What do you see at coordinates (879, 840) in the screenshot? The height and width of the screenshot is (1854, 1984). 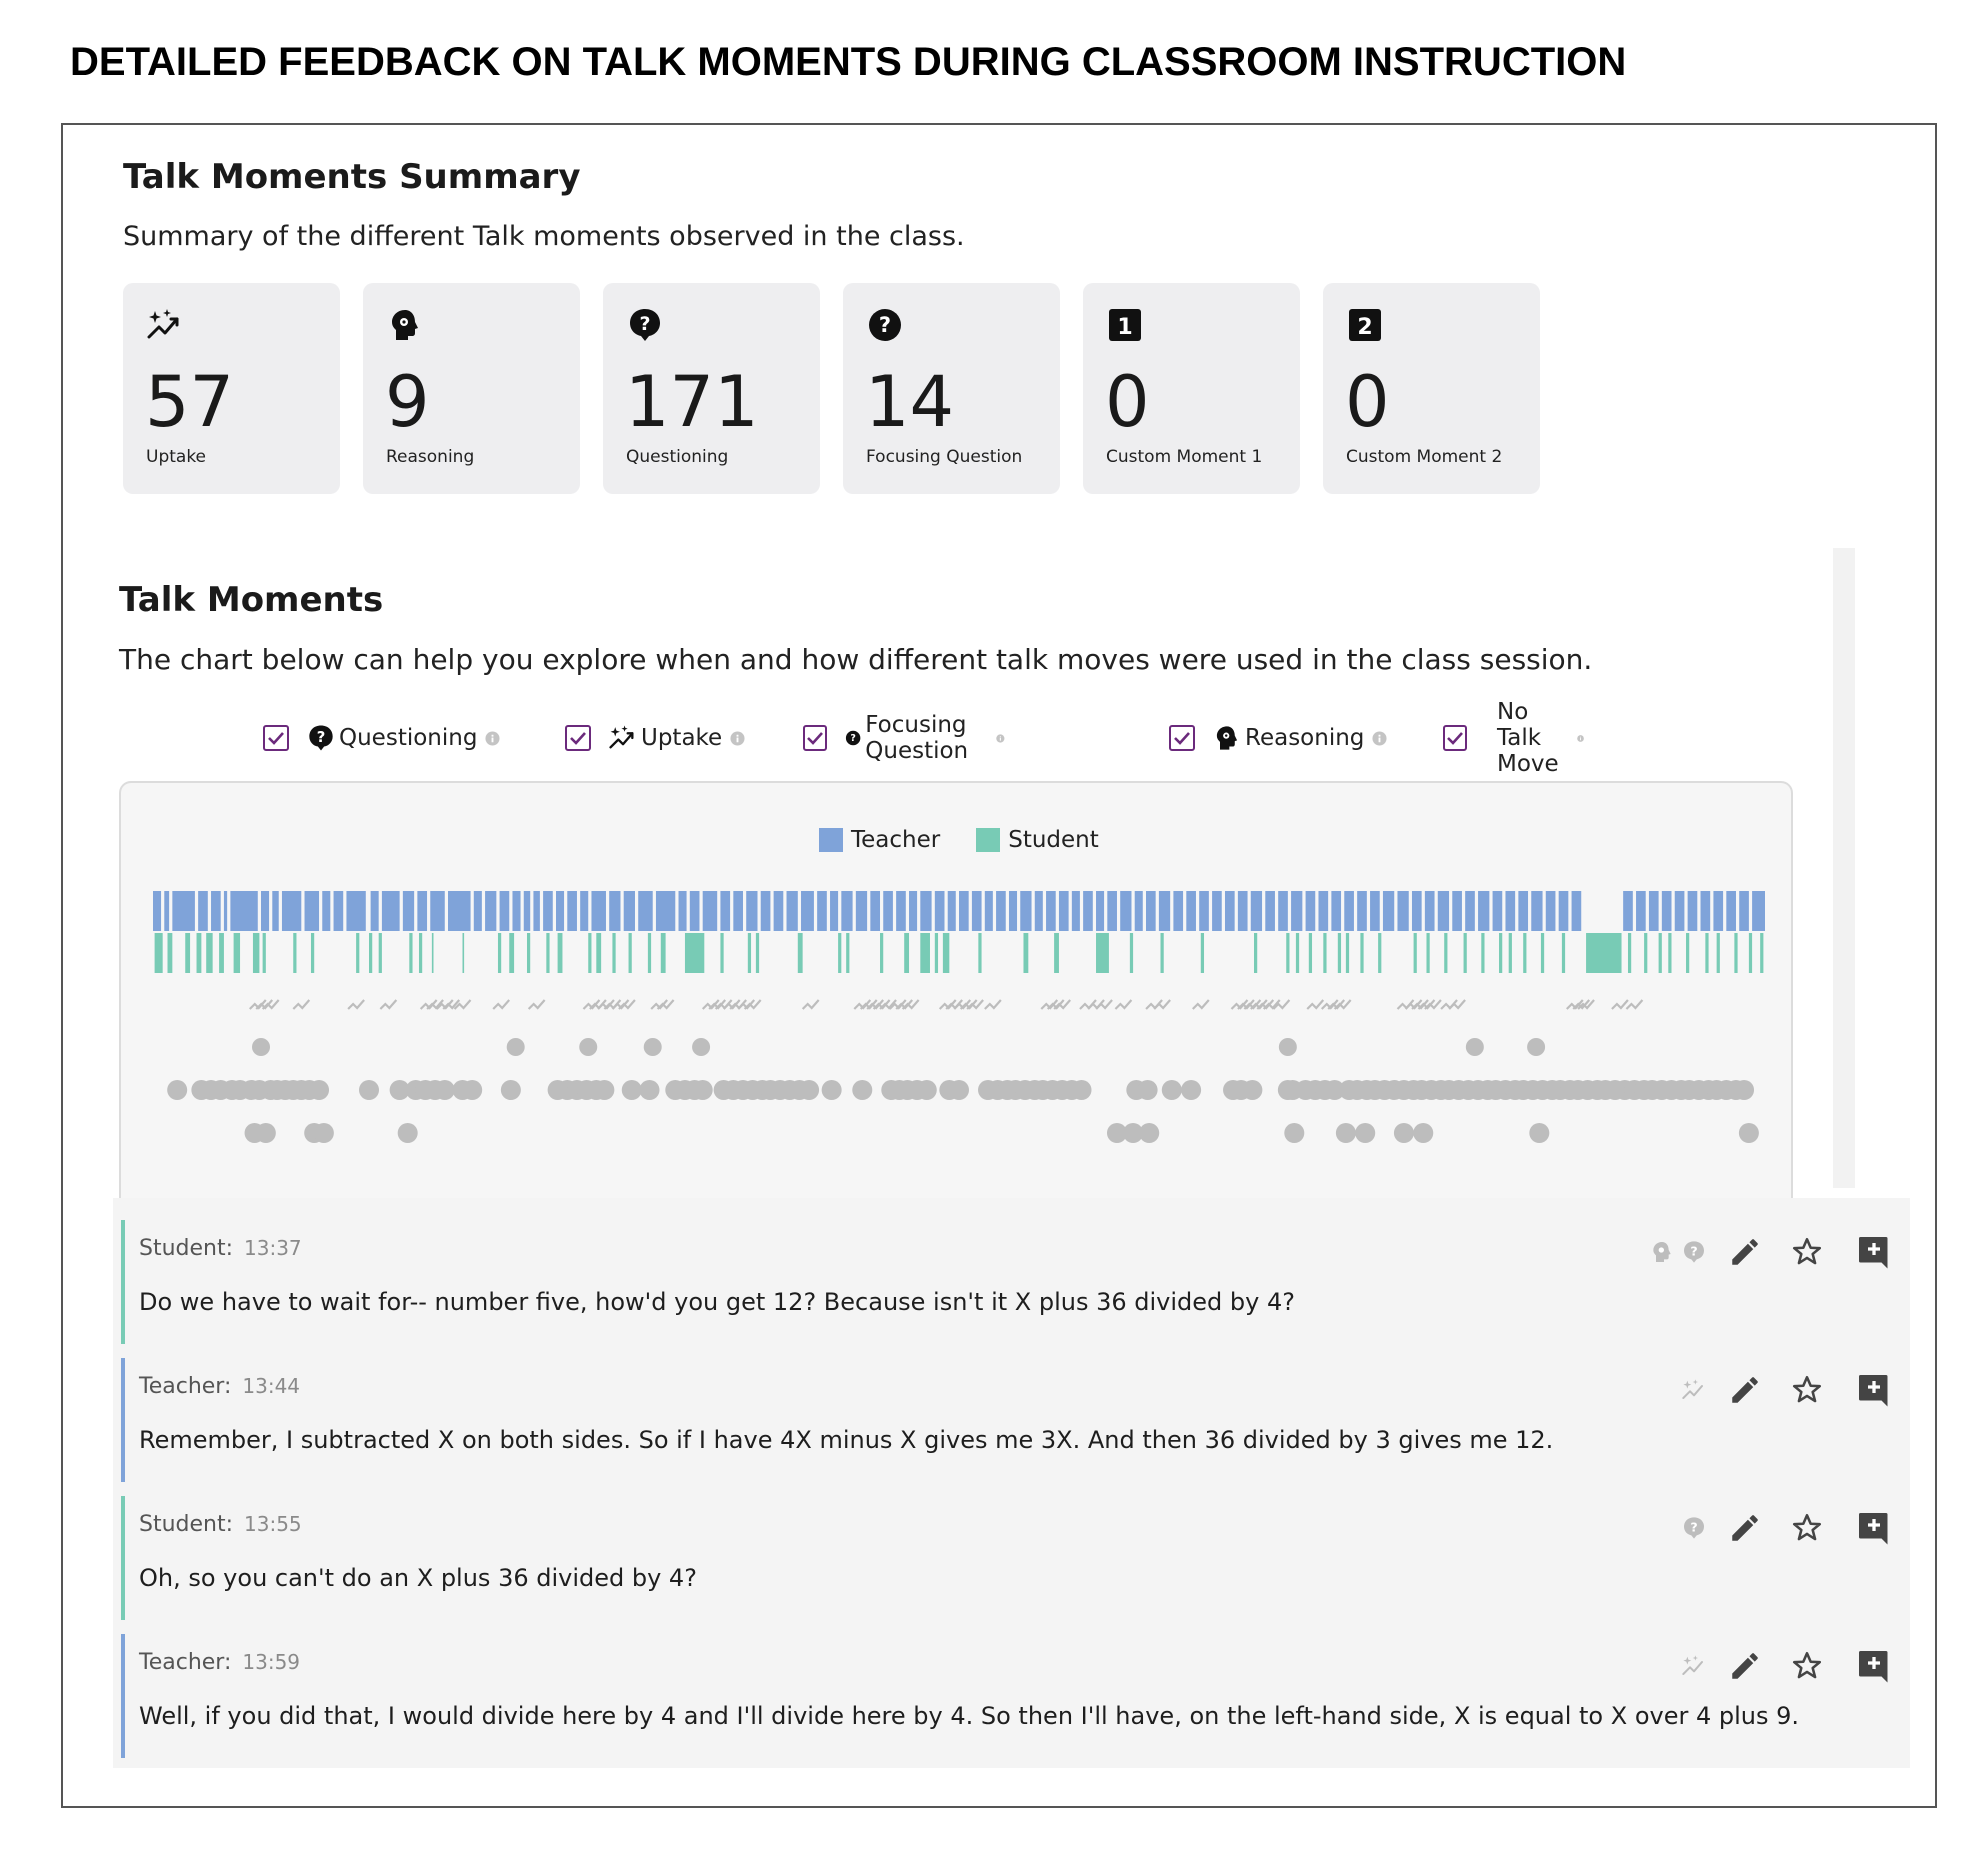 I see `legend-teacher: Teacher` at bounding box center [879, 840].